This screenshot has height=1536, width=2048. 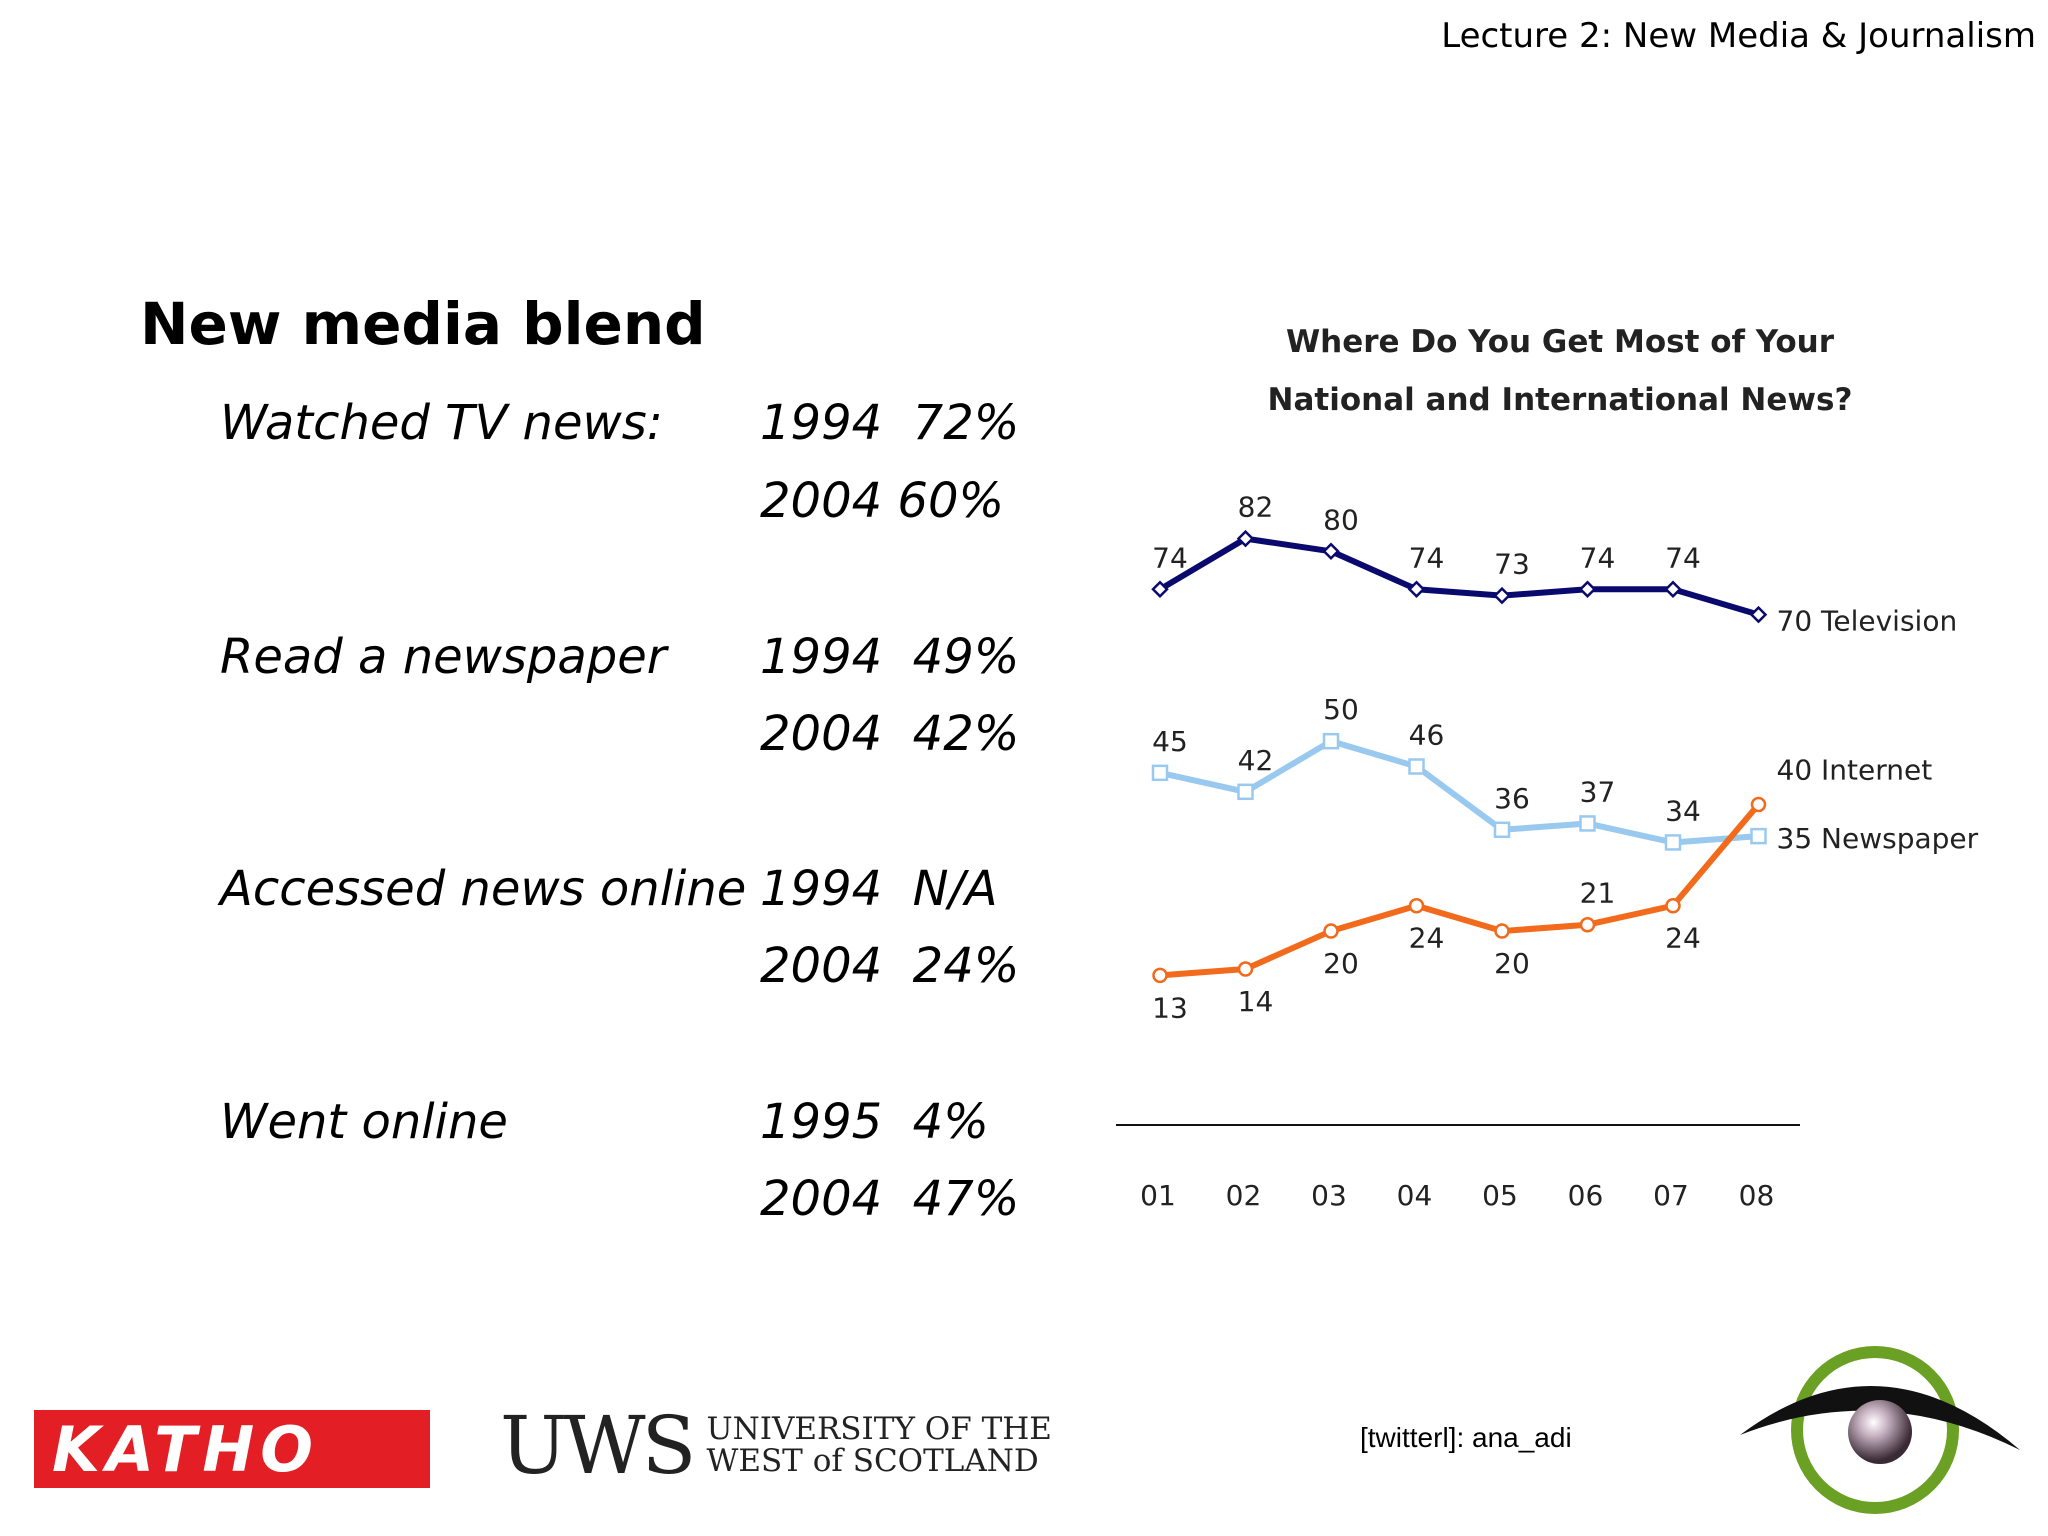 I want to click on slide-title: New media blend, so click(x=423, y=324).